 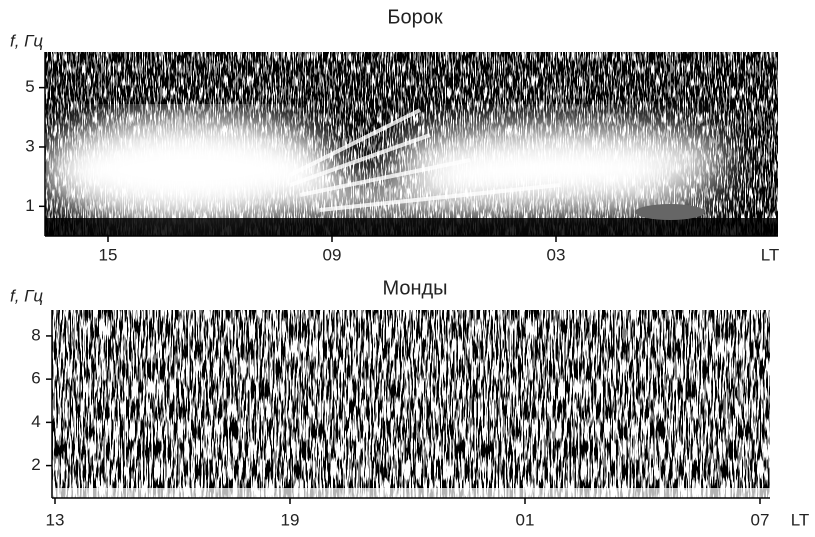 I want to click on x-tick-label: 01, so click(x=525, y=519).